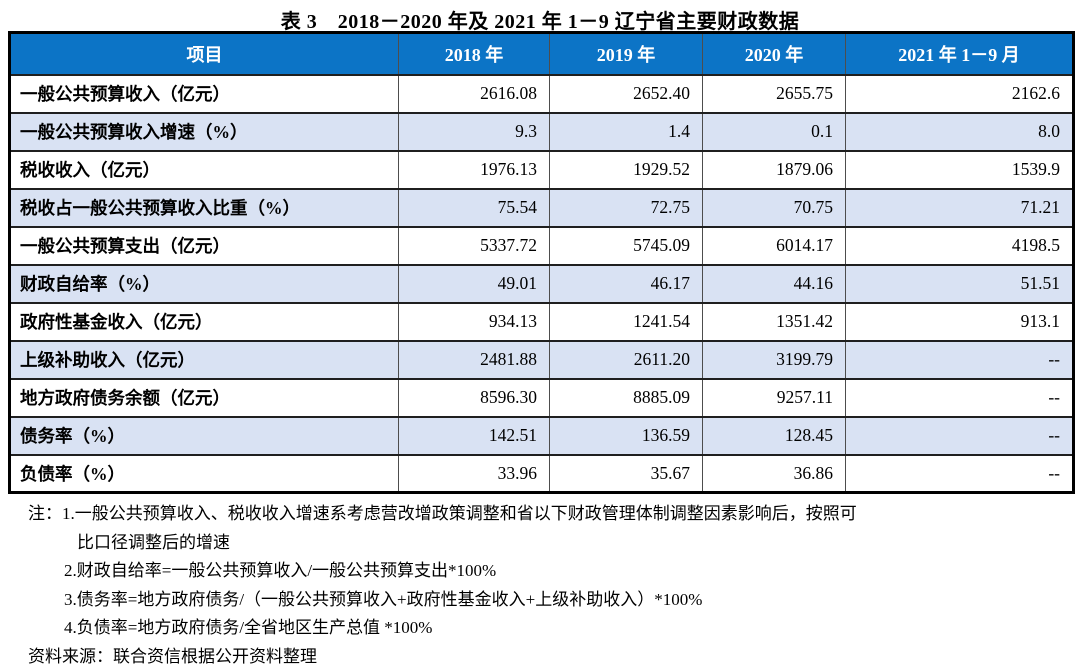 This screenshot has width=1080, height=671. What do you see at coordinates (774, 284) in the screenshot?
I see `cell-value: 44.16` at bounding box center [774, 284].